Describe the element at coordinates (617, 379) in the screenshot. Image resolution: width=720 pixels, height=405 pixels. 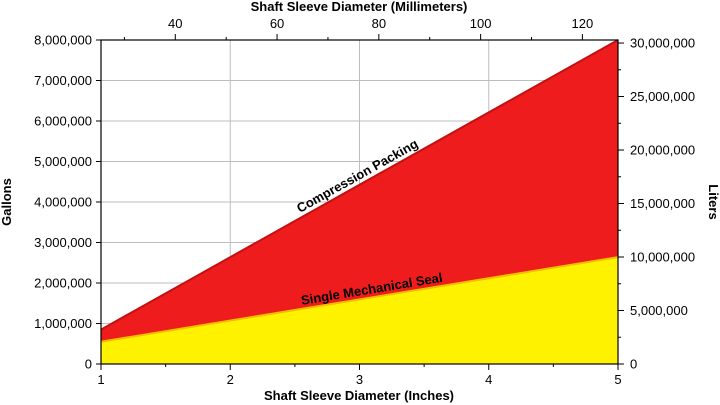
I see `x-bottom-tick-label: 5` at that location.